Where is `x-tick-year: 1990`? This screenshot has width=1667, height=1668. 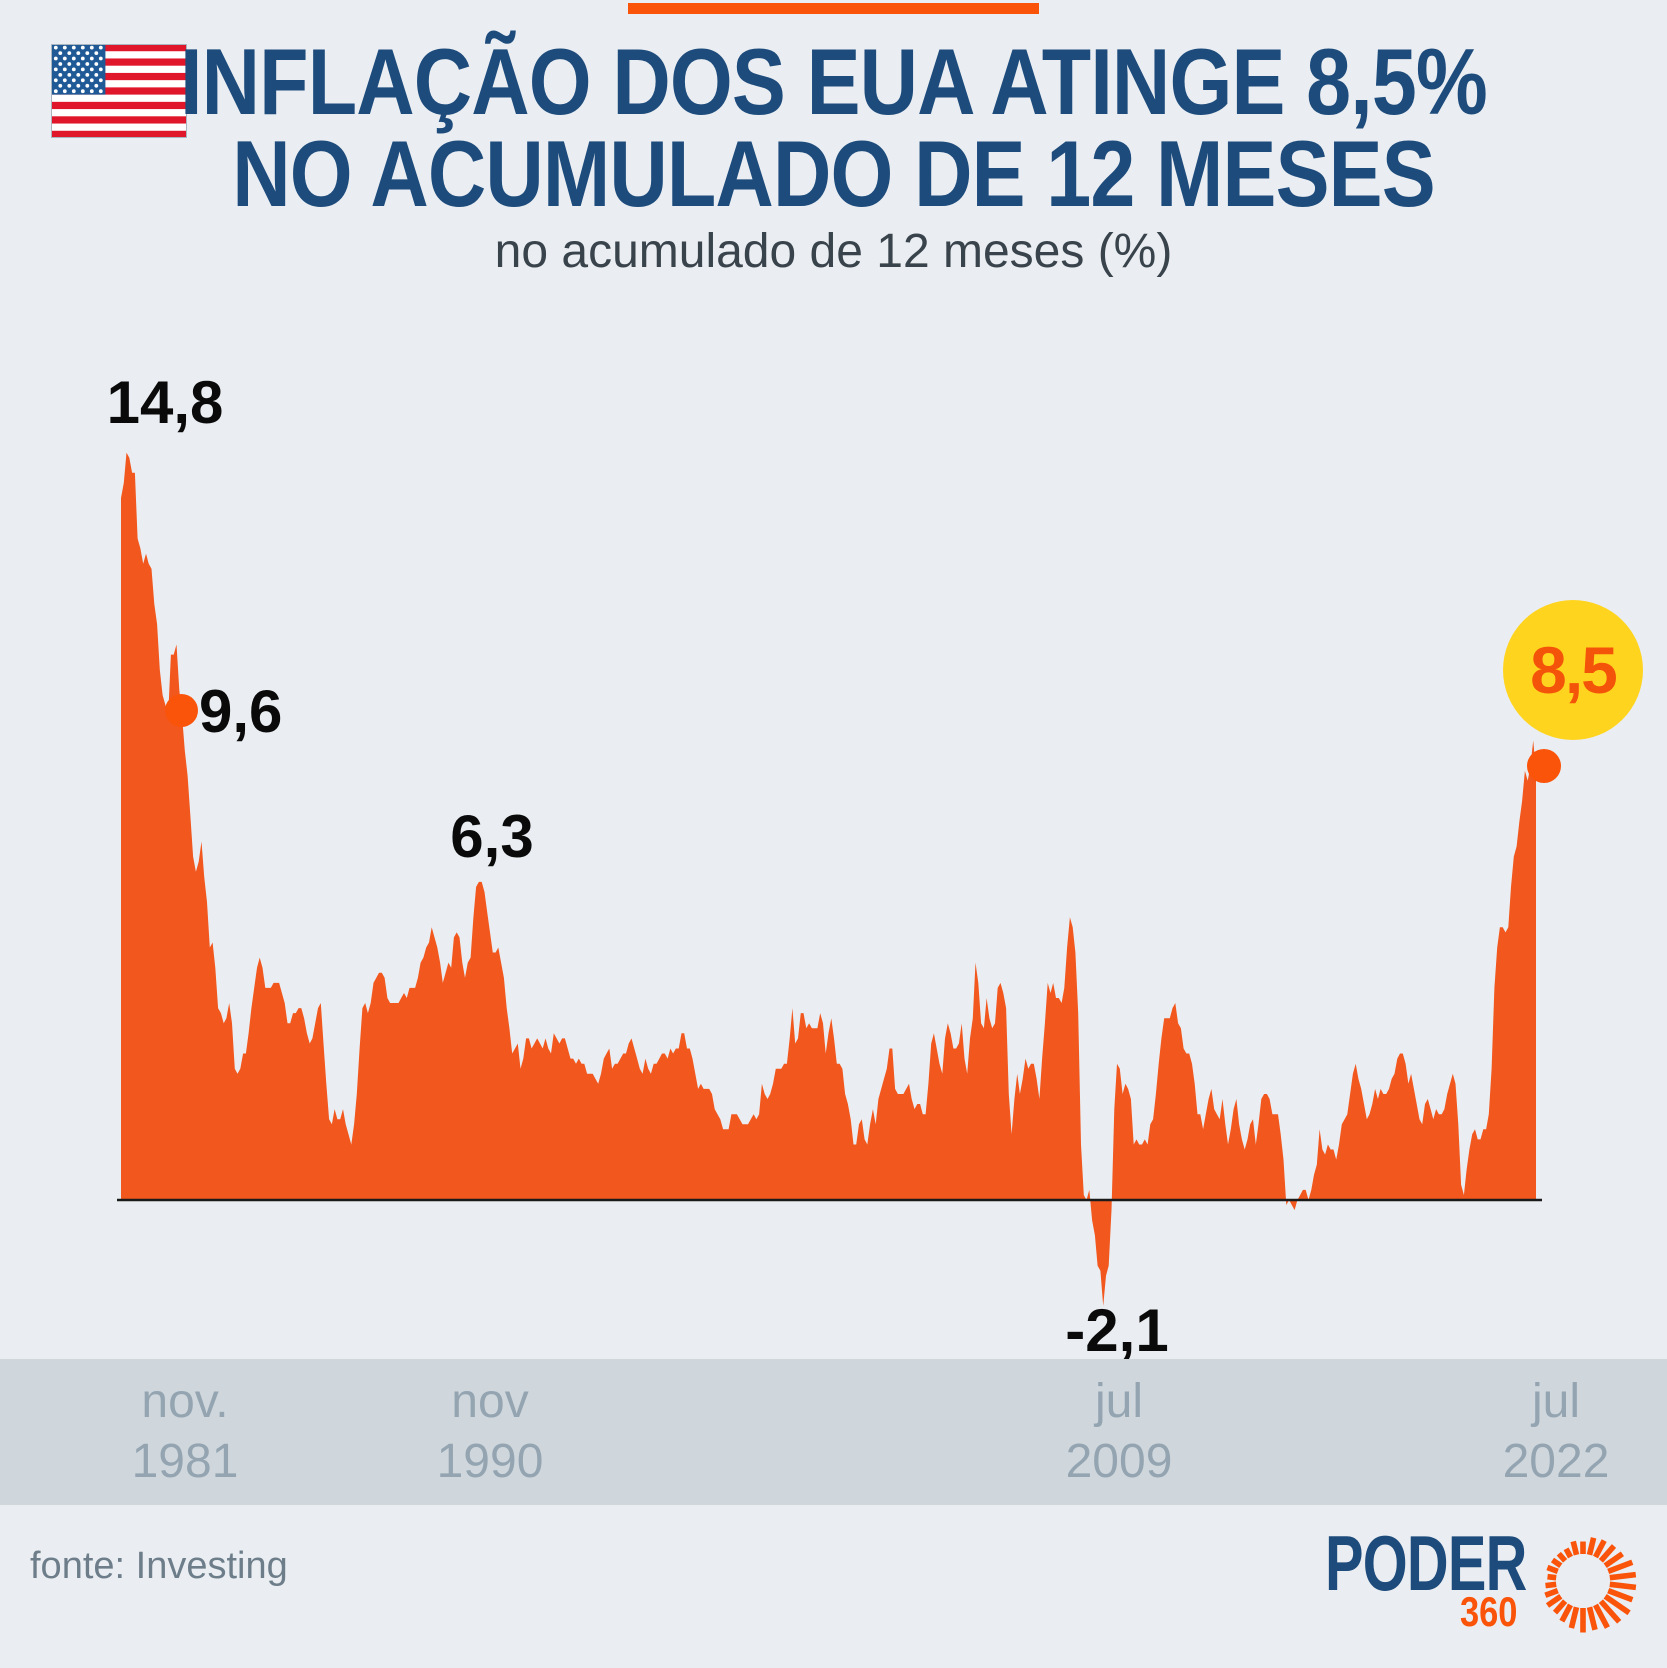 x-tick-year: 1990 is located at coordinates (490, 1461).